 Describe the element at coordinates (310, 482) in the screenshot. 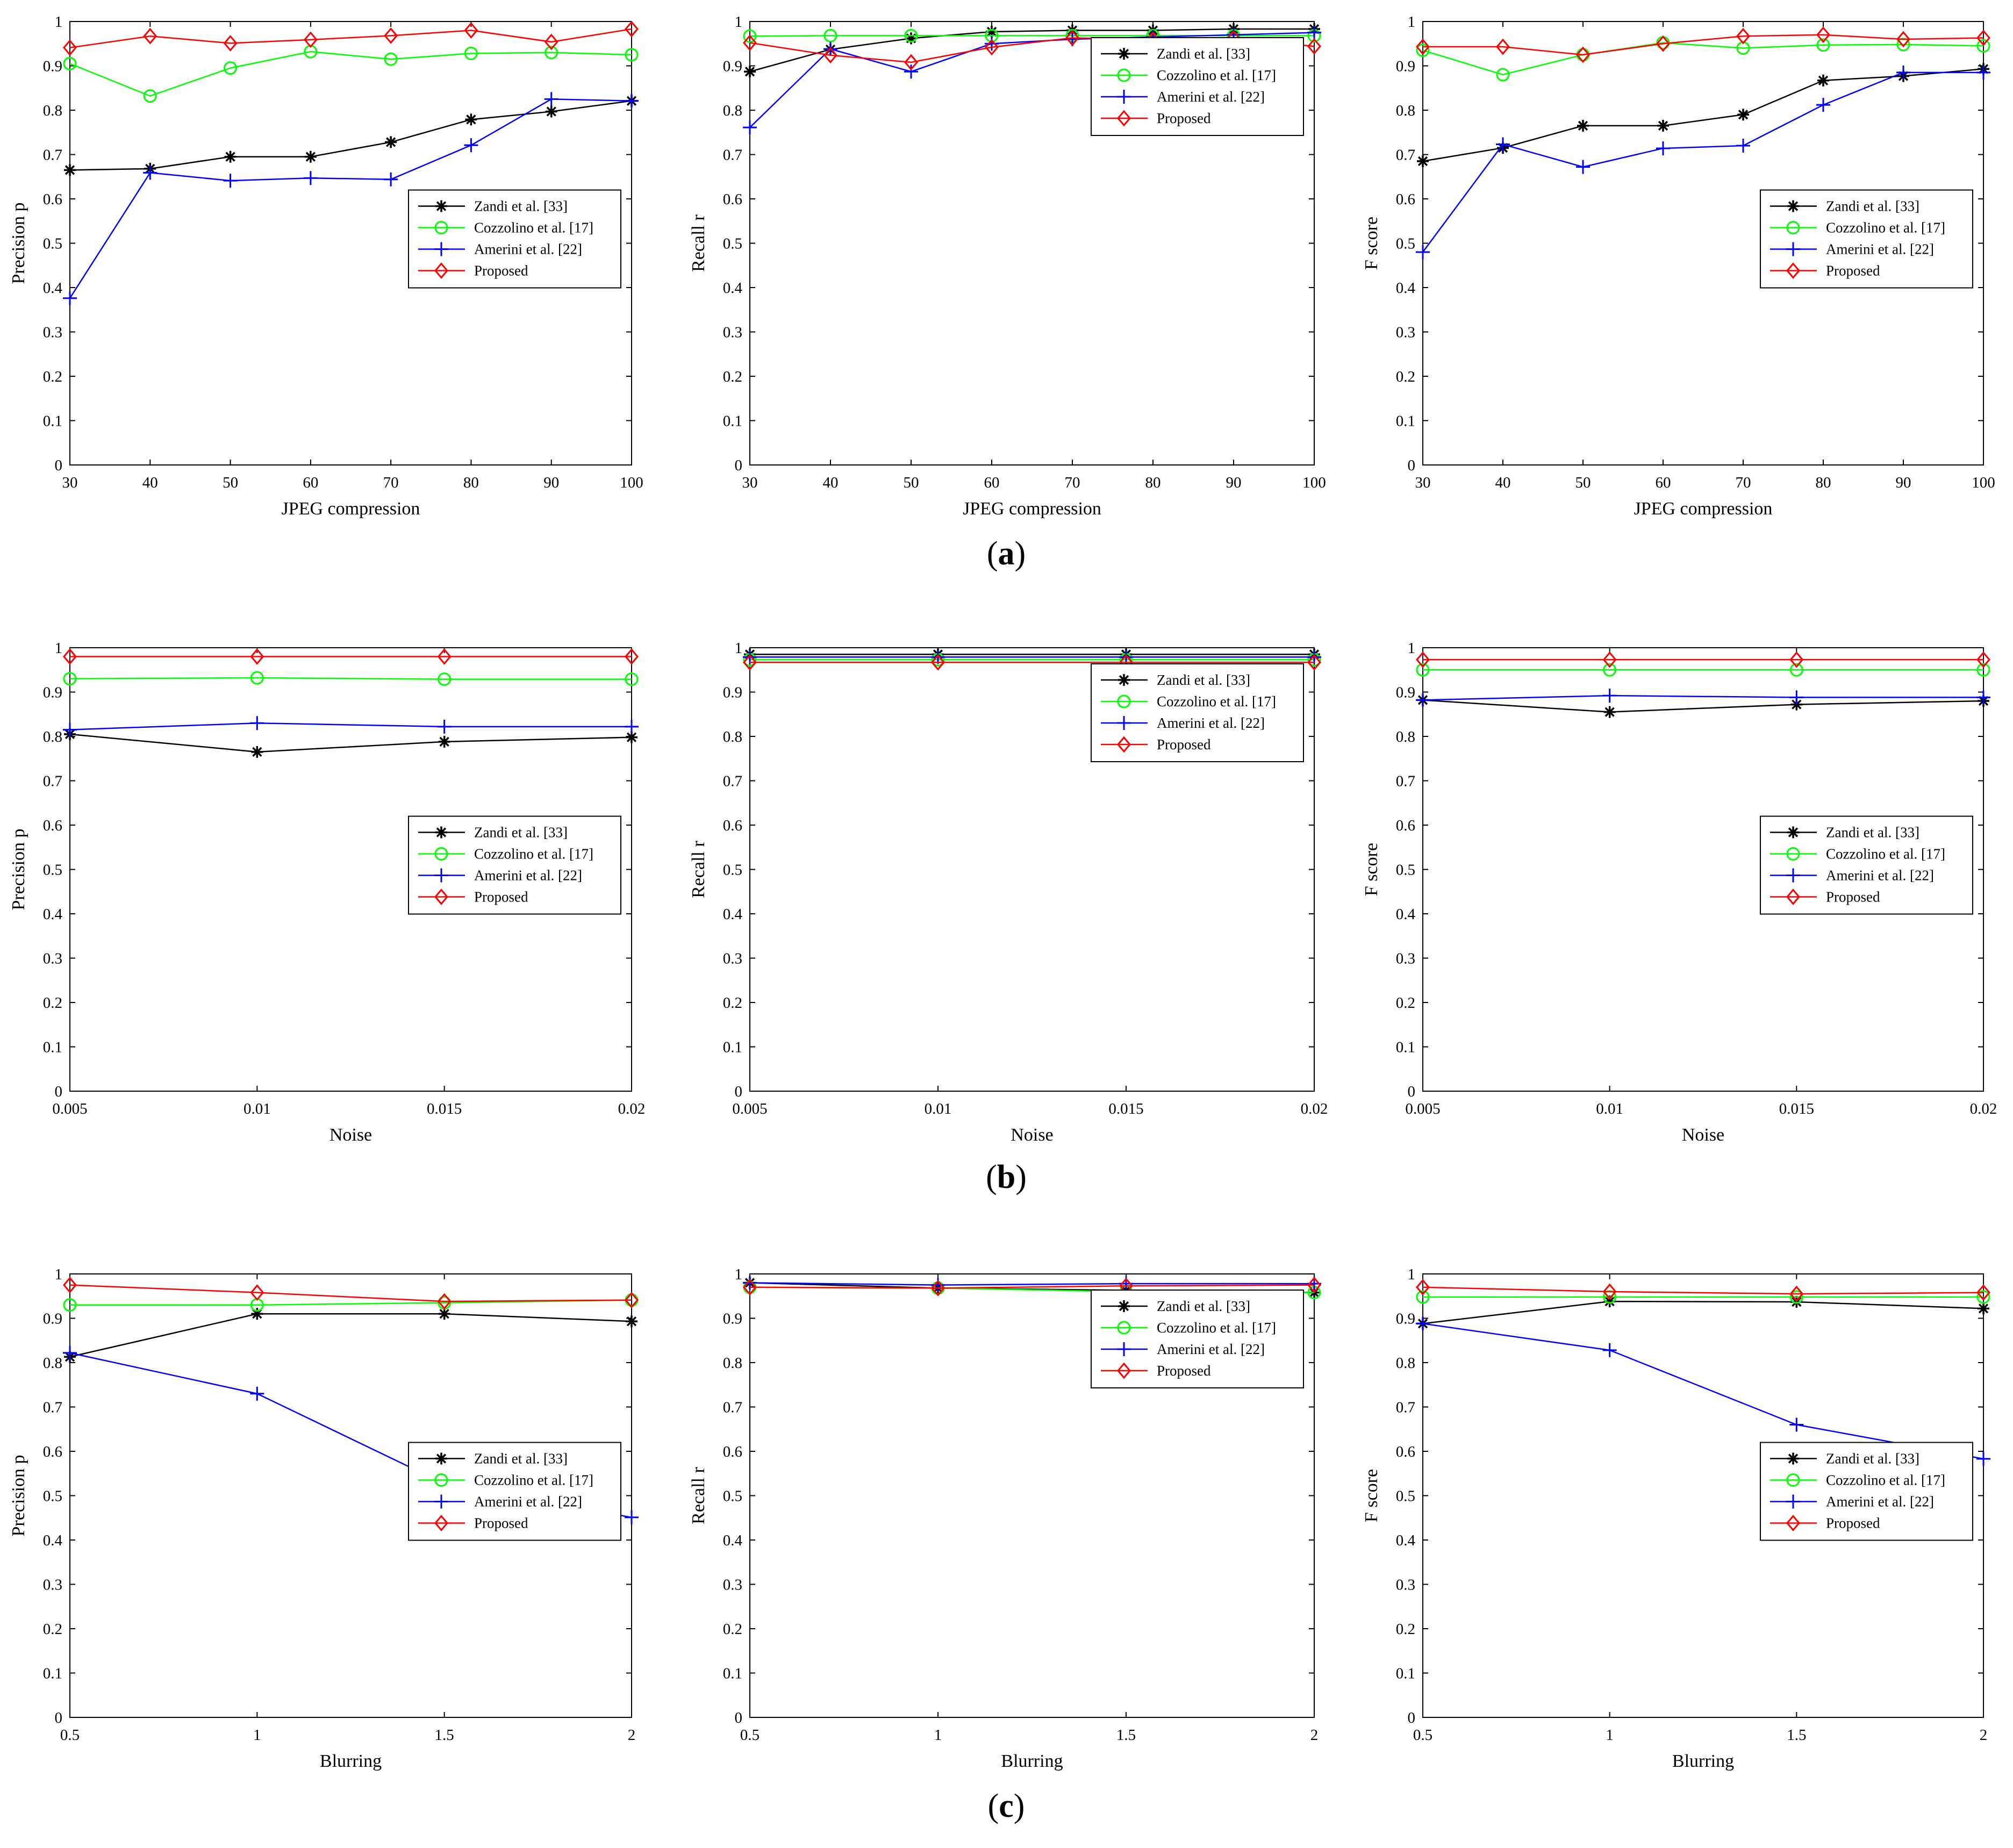

I see `x-tick-label: 60` at that location.